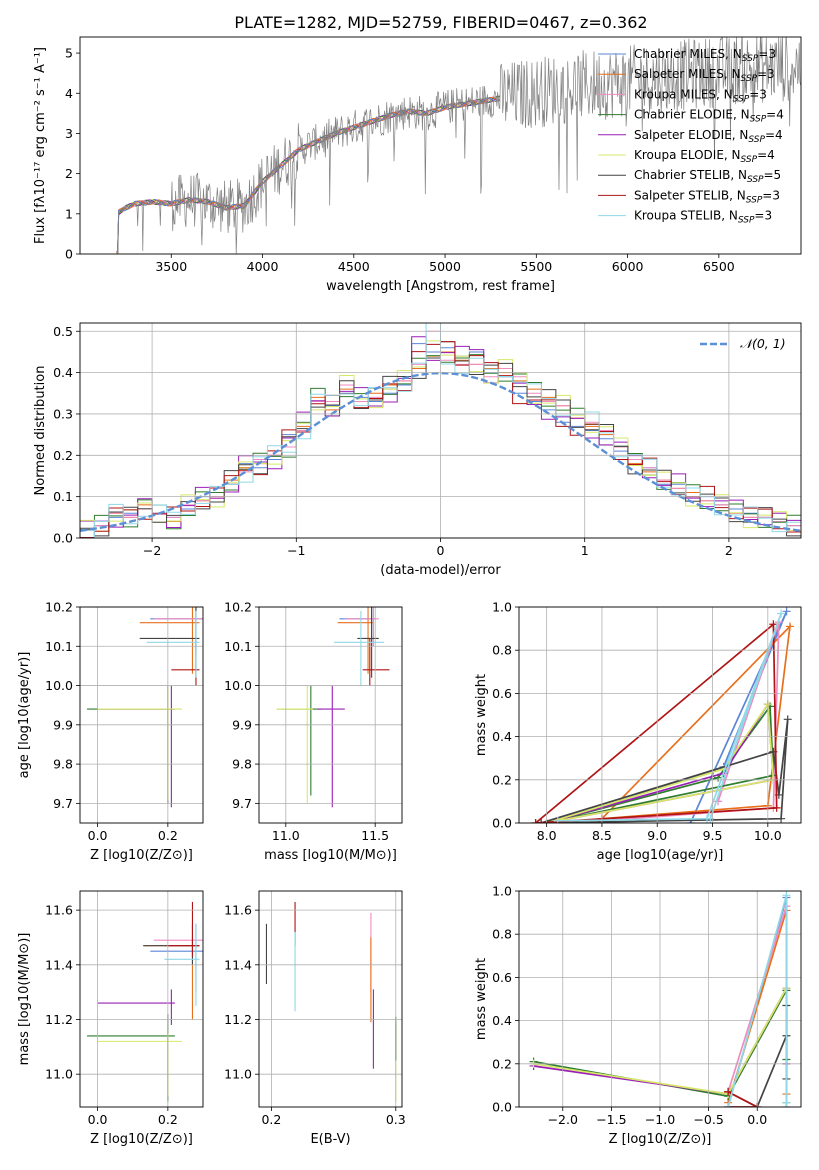 The width and height of the screenshot is (819, 1170). What do you see at coordinates (24, 715) in the screenshot?
I see `y-axis-label: age [log10(age/yr)]` at bounding box center [24, 715].